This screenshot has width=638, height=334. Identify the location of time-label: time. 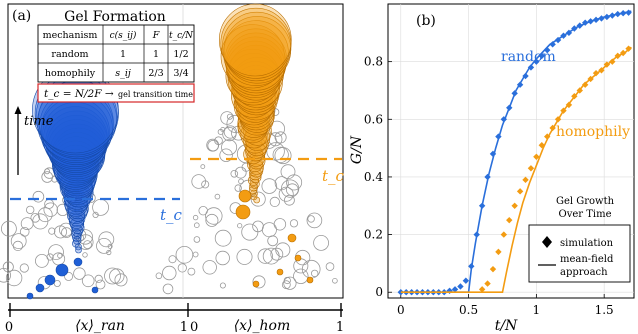
(39, 121).